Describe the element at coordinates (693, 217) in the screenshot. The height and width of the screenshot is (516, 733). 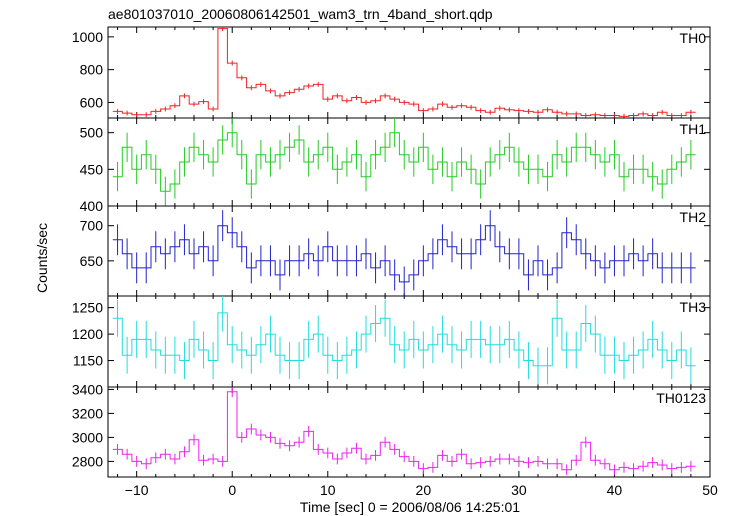
I see `panel-label: TH2` at that location.